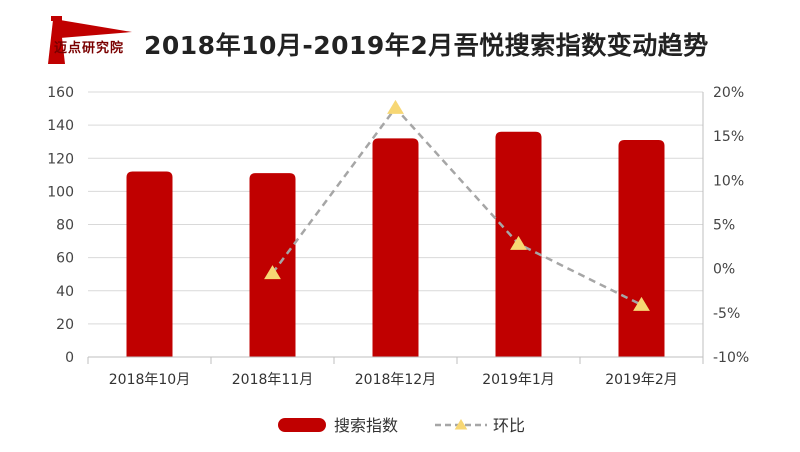 The image size is (800, 452). Describe the element at coordinates (89, 48) in the screenshot. I see `logo-text: 迈点研究院` at that location.